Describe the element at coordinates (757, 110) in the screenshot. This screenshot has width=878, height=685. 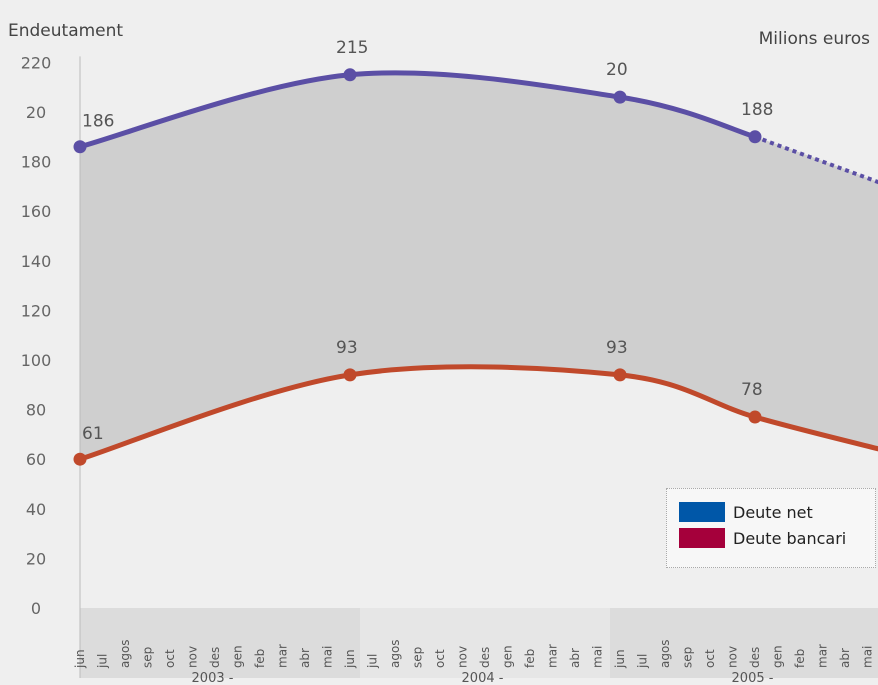
I see `data-label-deute-net: 188` at that location.